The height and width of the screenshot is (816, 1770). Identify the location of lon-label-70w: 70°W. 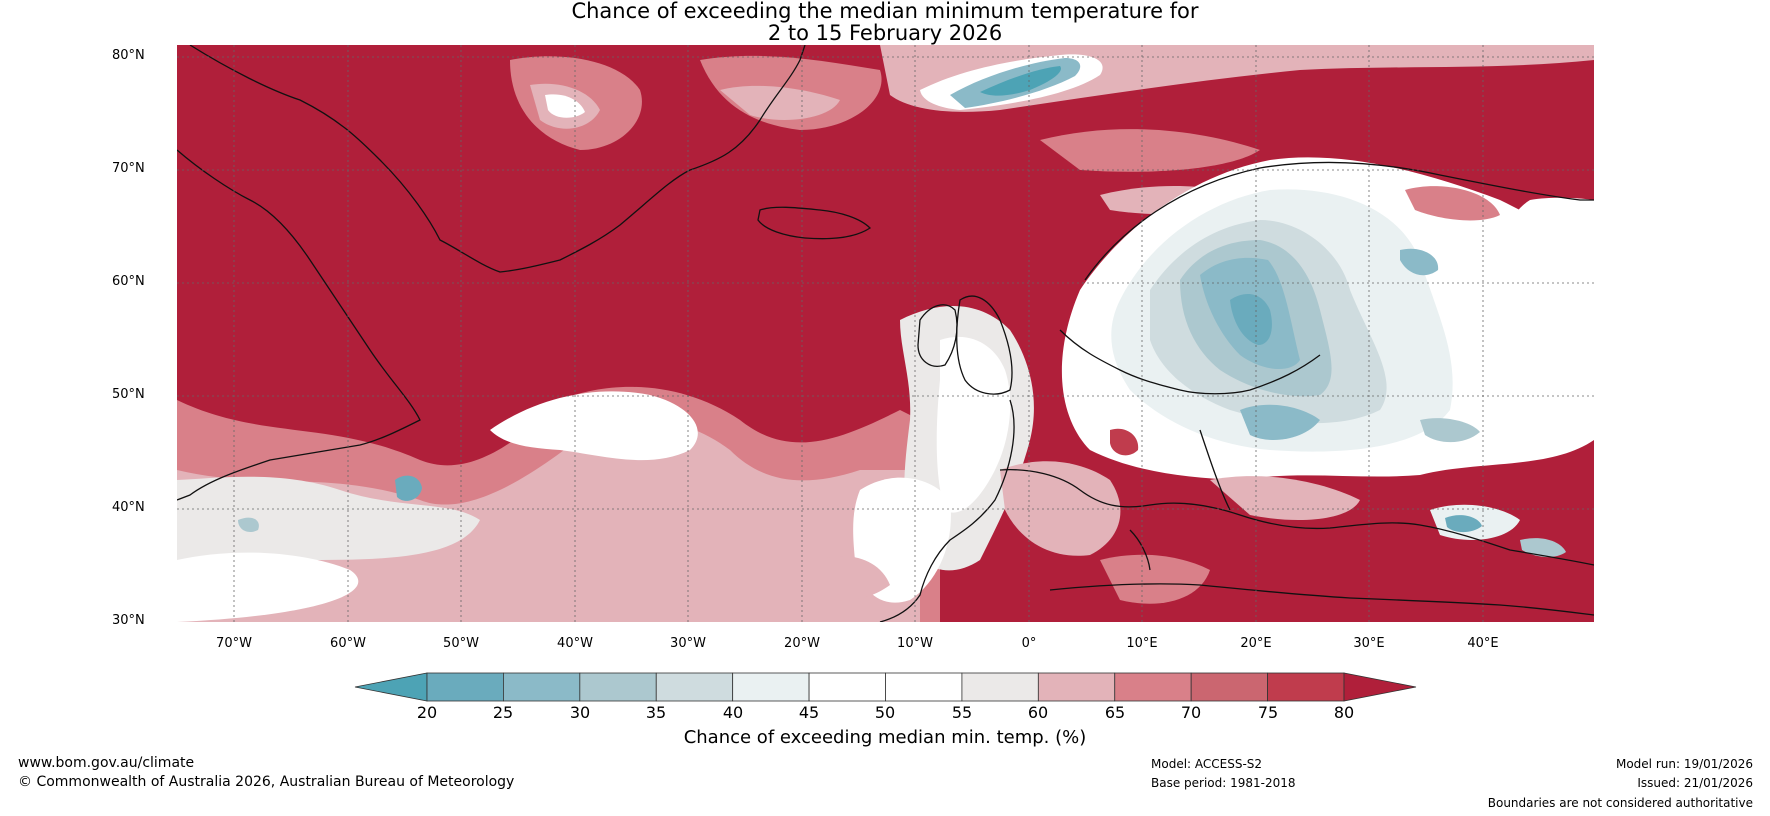
(234, 643).